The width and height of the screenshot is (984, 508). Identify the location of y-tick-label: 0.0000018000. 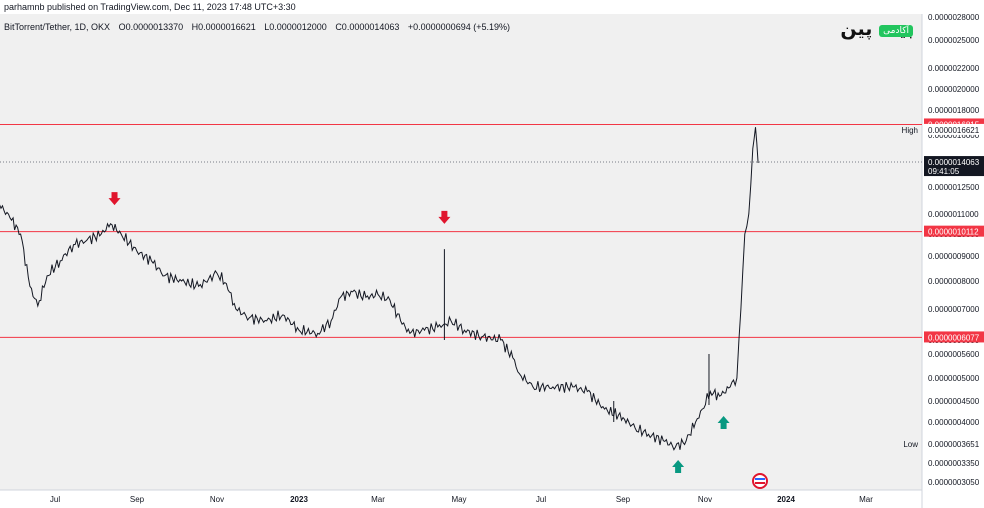
(954, 110).